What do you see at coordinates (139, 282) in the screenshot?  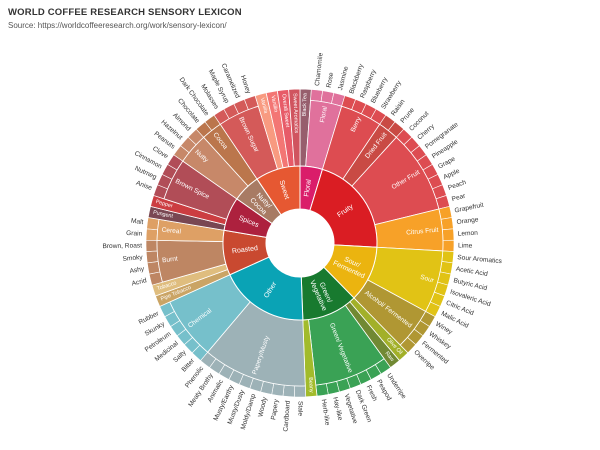 I see `flavor-label-acrid: Acrid` at bounding box center [139, 282].